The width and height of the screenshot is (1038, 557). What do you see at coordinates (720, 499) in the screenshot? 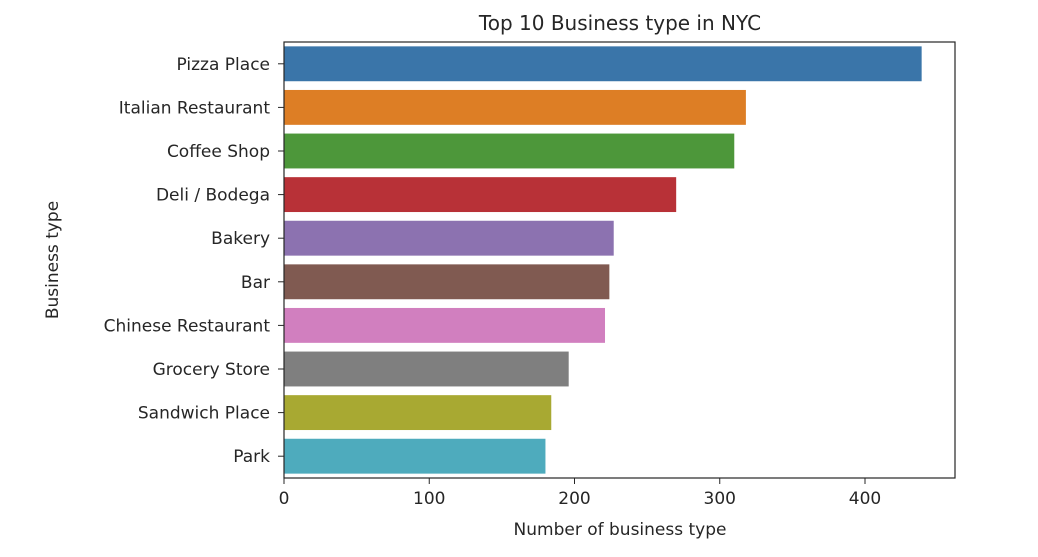
I see `x-tick-label: 300` at bounding box center [720, 499].